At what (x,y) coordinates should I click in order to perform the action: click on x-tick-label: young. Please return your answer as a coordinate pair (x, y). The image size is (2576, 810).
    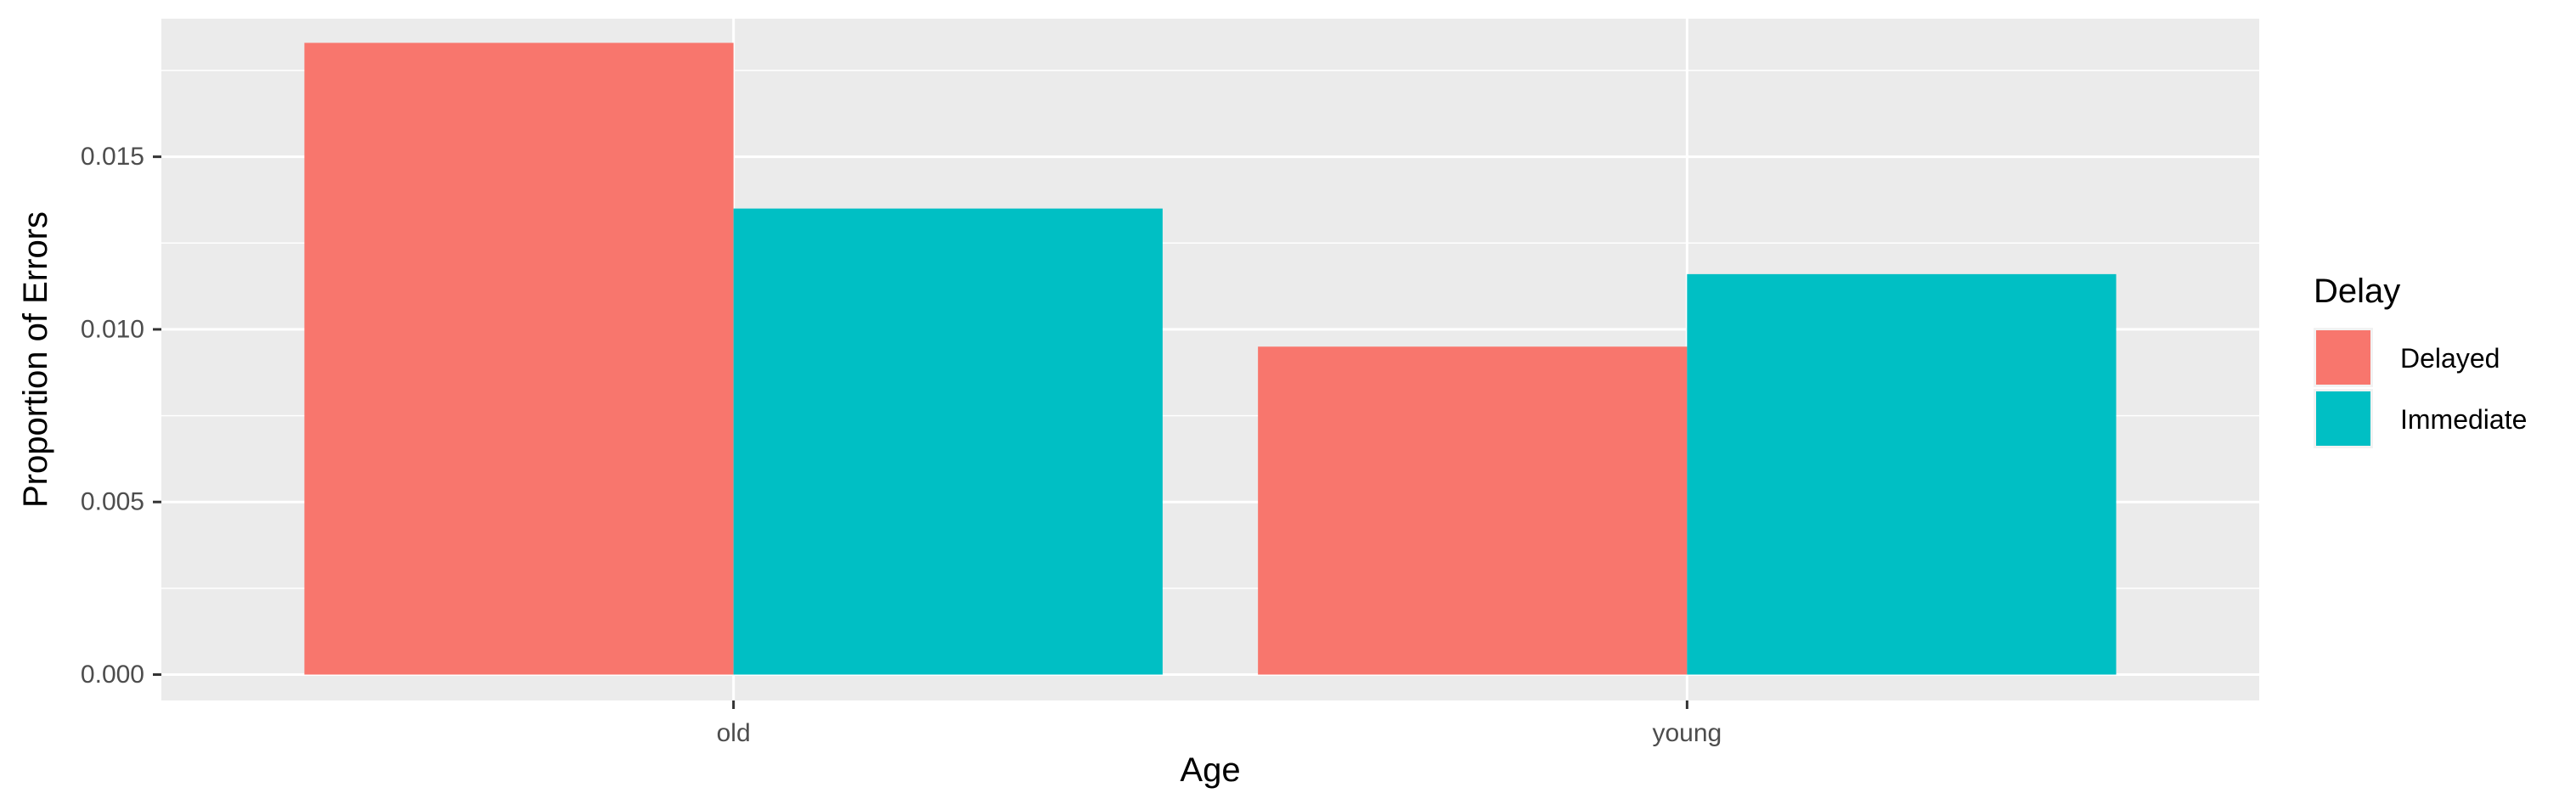
    Looking at the image, I should click on (1687, 733).